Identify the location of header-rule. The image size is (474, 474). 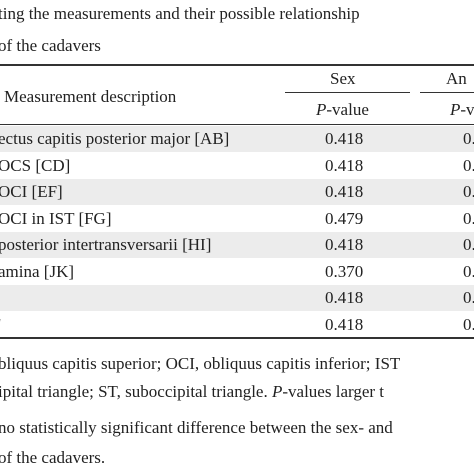
(237, 124).